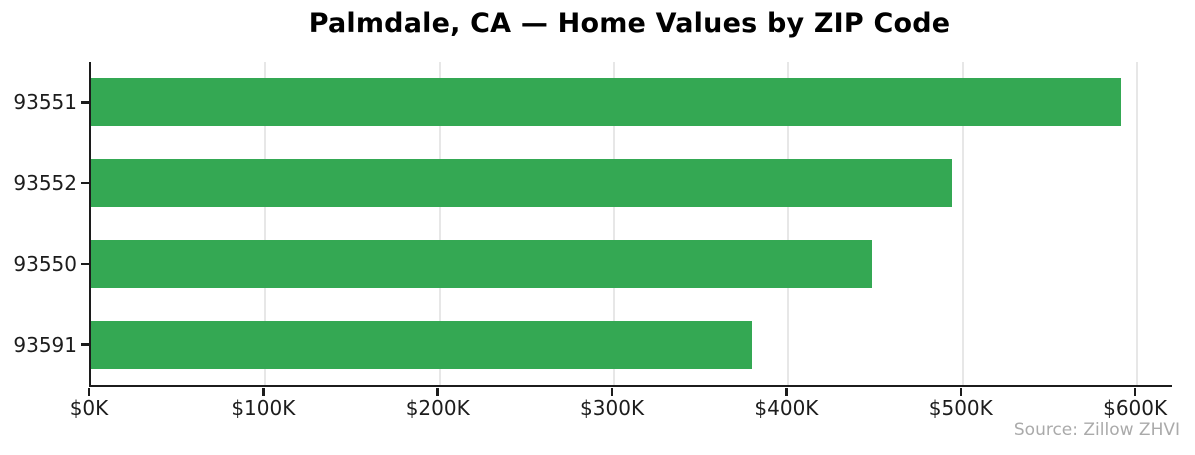  Describe the element at coordinates (961, 391) in the screenshot. I see `x-tick-$500K` at that location.